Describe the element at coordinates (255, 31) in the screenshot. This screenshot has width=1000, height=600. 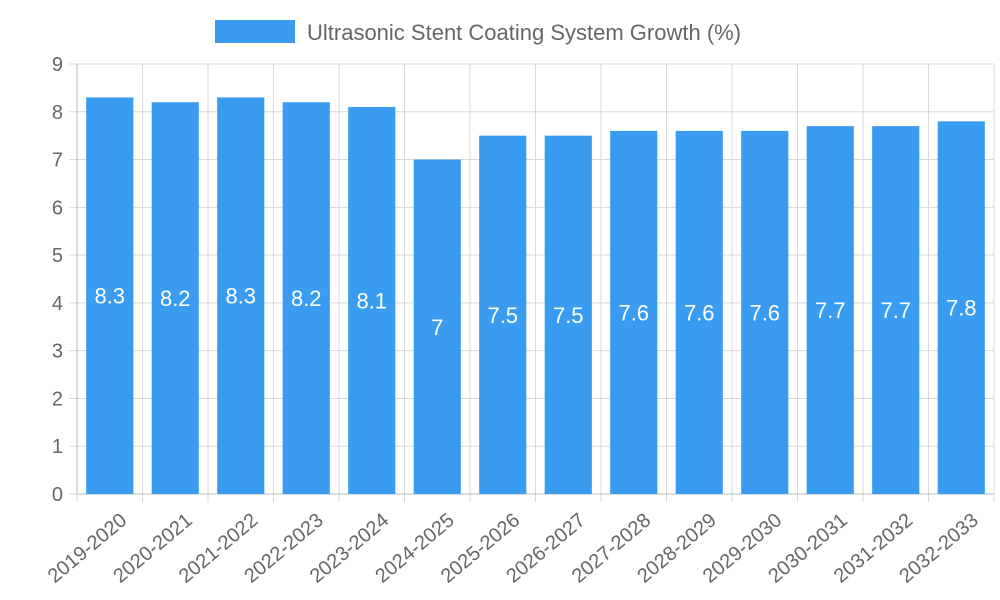
I see `legend-swatch` at that location.